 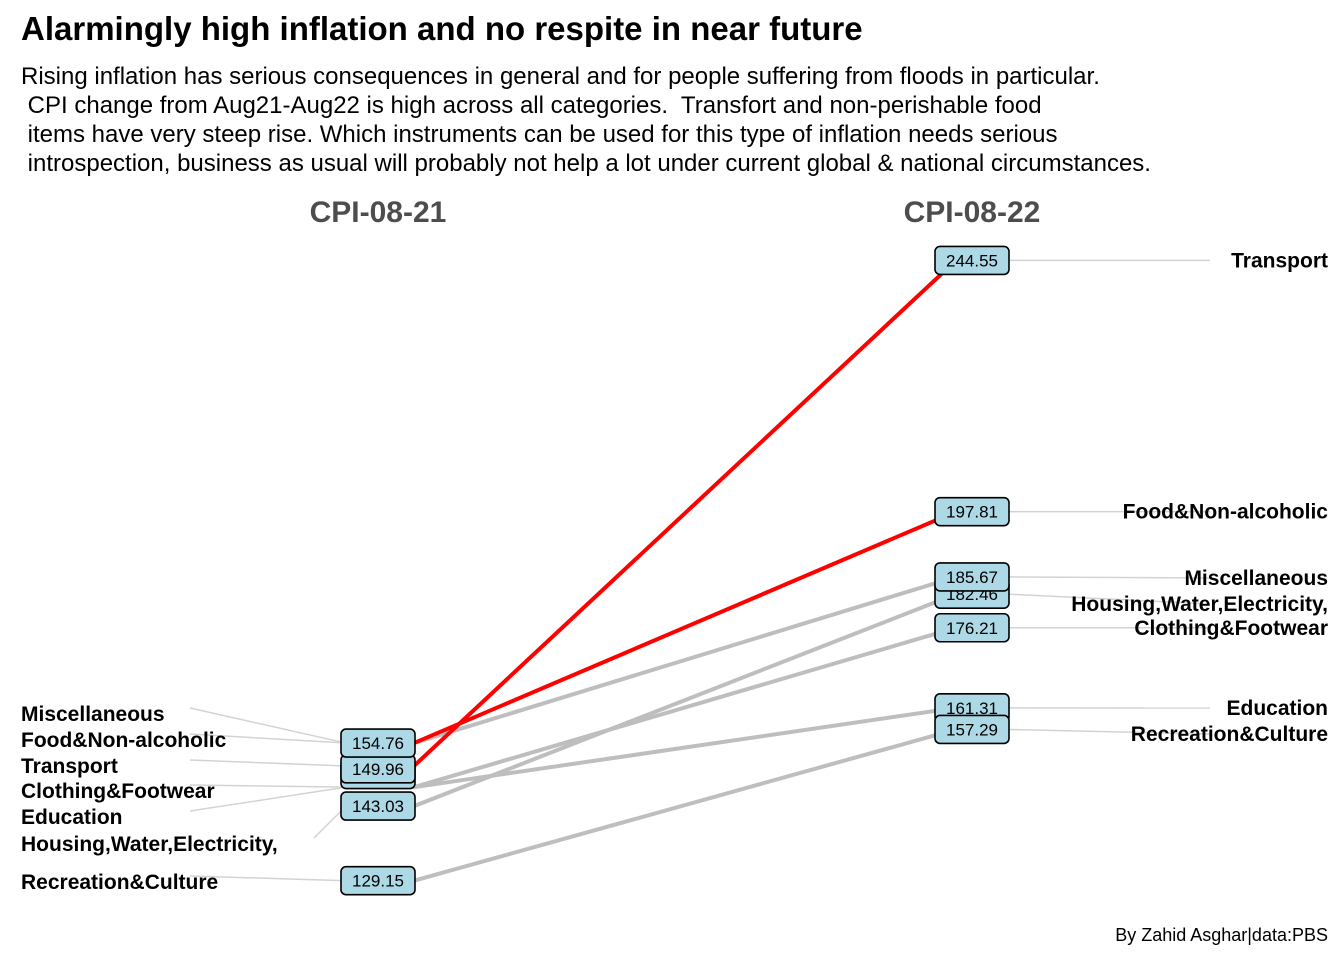 What do you see at coordinates (124, 740) in the screenshot?
I see `left-label-food-non-alcoholic: Food&Non-alcoholic` at bounding box center [124, 740].